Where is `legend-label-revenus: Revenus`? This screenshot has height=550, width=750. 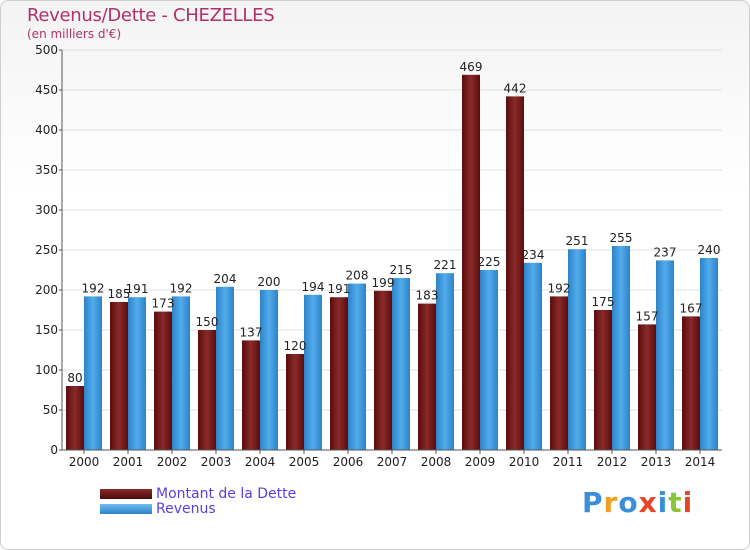
legend-label-revenus: Revenus is located at coordinates (186, 509).